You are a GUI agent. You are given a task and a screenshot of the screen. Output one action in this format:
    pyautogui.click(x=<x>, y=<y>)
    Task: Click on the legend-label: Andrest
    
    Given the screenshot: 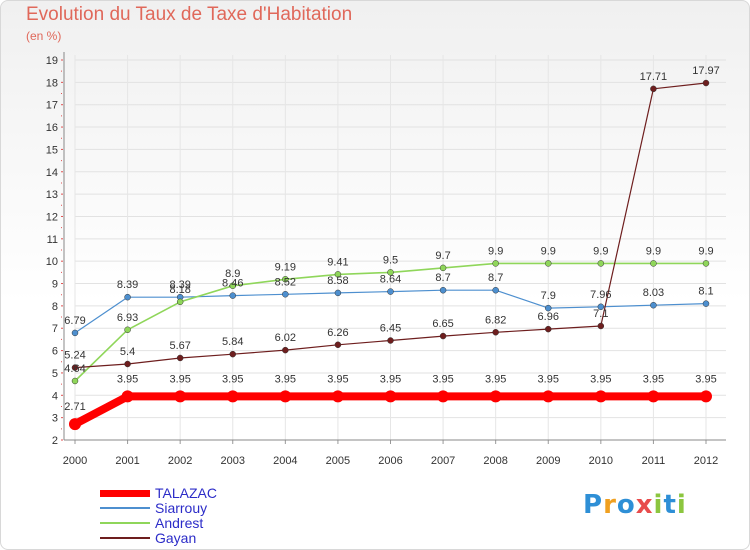 What is the action you would take?
    pyautogui.click(x=179, y=523)
    